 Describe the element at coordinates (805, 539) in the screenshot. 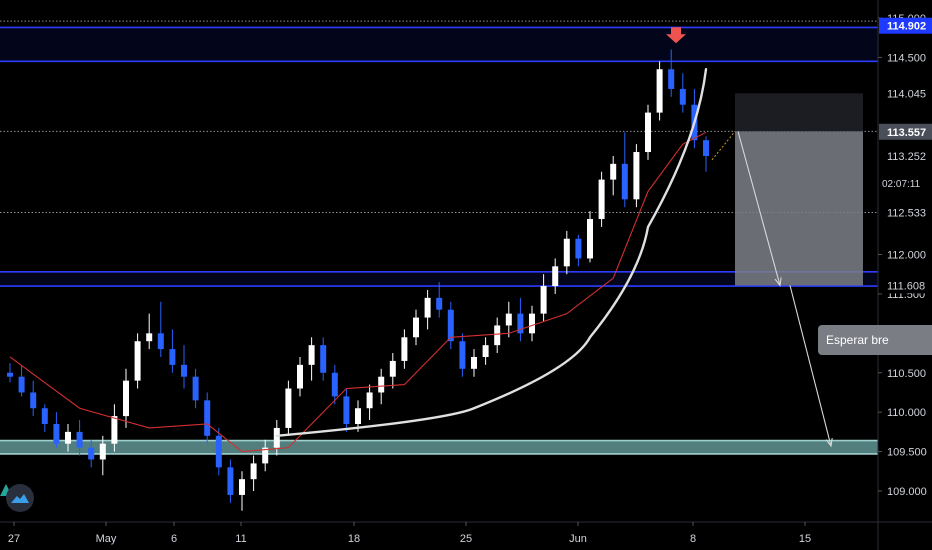

I see `time-tick-label: 15` at that location.